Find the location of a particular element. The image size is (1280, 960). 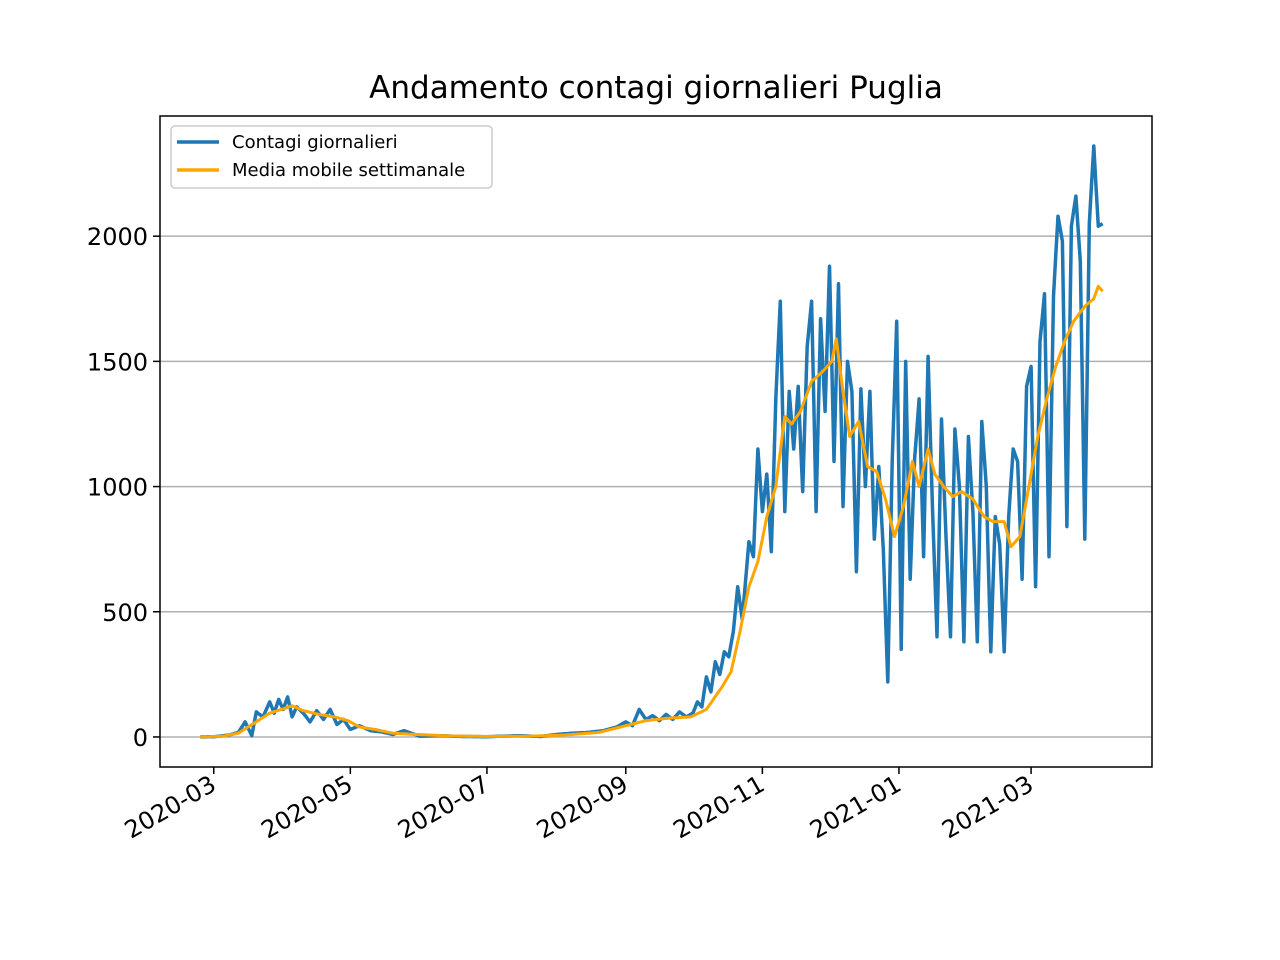

chart-title: Andamento contagi giornalieri Puglia is located at coordinates (656, 88).